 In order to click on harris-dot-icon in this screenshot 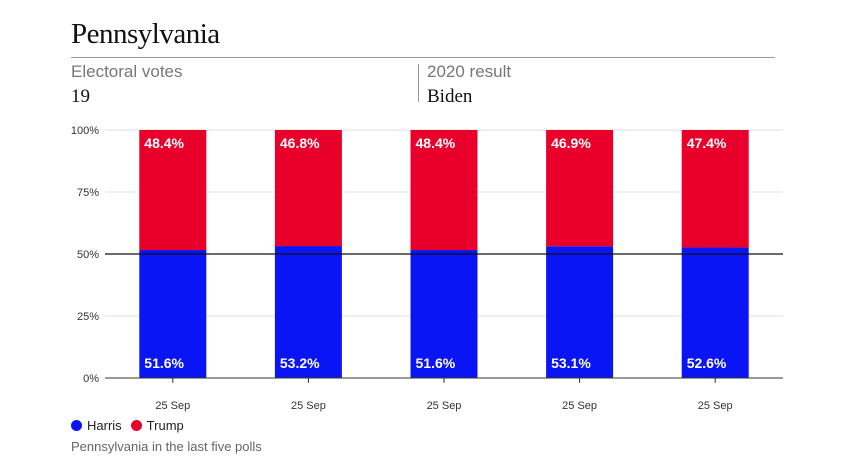, I will do `click(76, 425)`.